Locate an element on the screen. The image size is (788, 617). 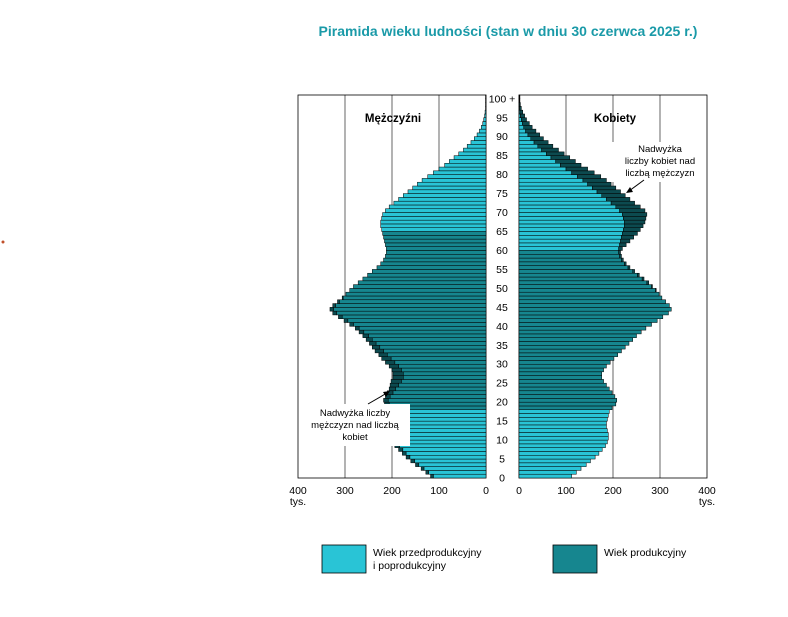
legend-swatch is located at coordinates (344, 559).